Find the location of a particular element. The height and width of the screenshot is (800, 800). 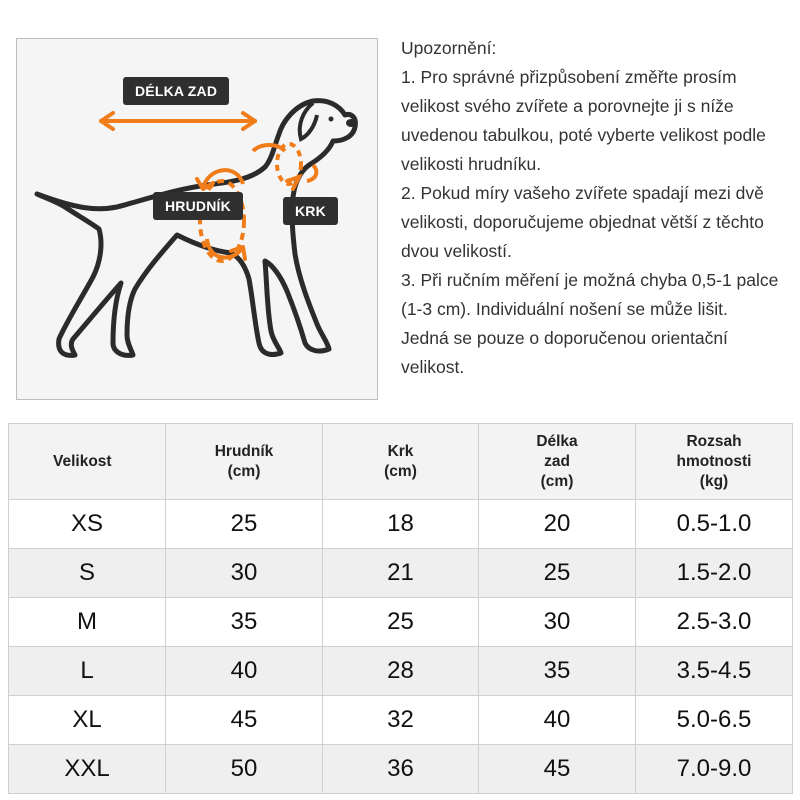

header-weight-range-label: Rozsah hmotnosti (kg) is located at coordinates (714, 461).